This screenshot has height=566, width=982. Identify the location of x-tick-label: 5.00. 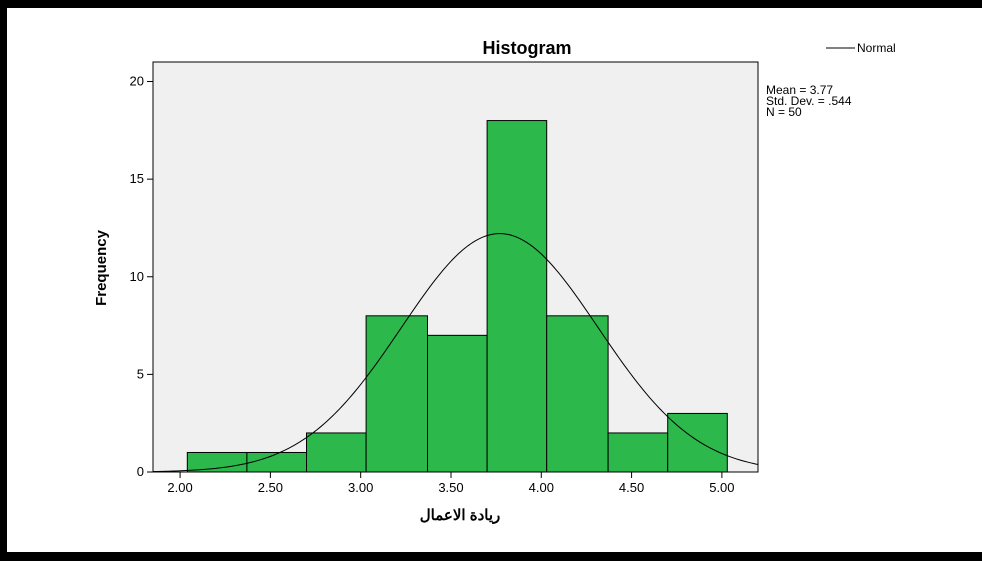
(721, 487).